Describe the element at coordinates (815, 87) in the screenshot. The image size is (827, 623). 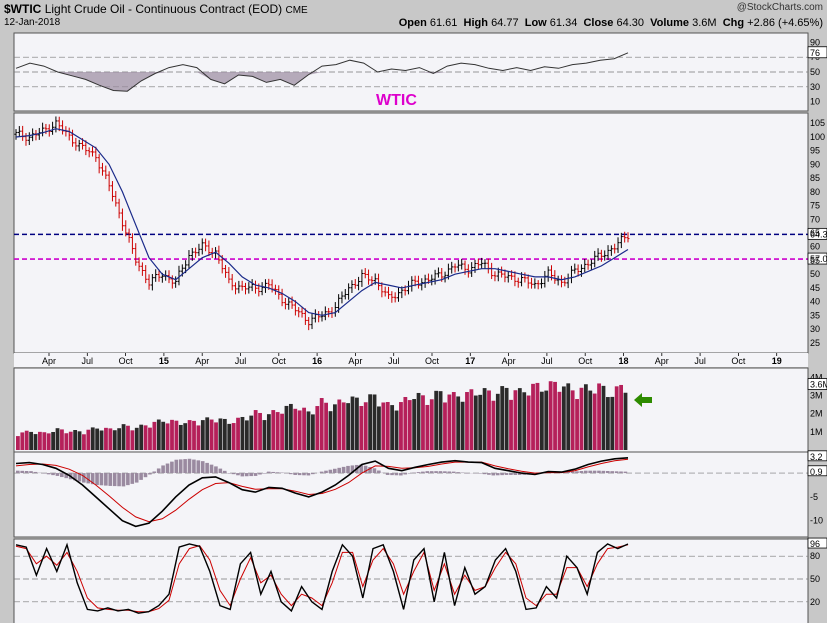
I see `rsi-tick-label: 30` at that location.